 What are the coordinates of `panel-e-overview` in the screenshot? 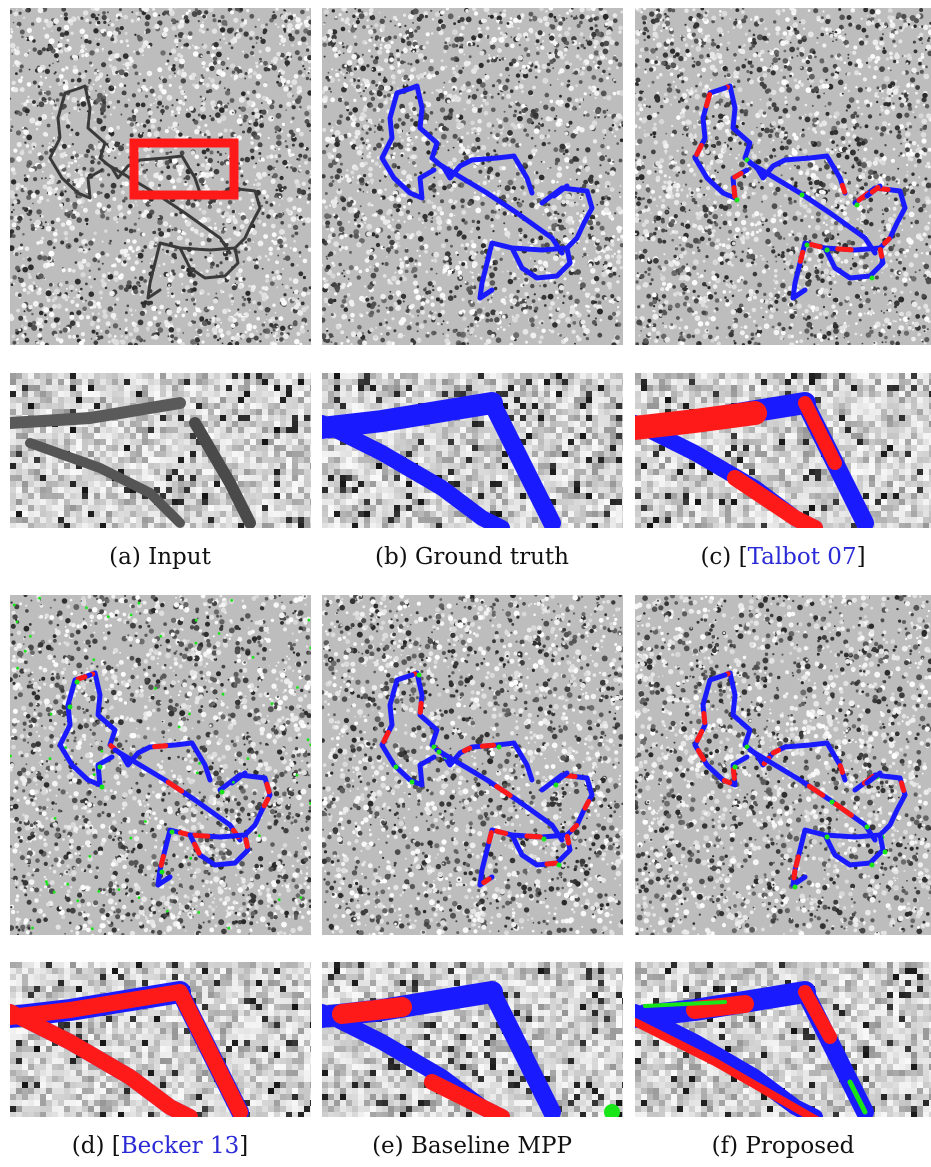 It's located at (472, 765).